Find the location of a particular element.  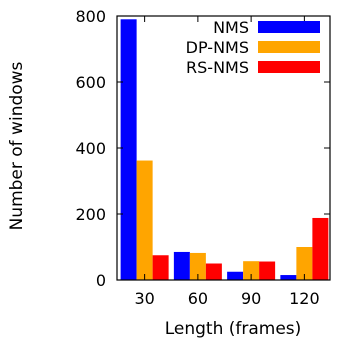

y-tick-label: 200 is located at coordinates (90, 214).